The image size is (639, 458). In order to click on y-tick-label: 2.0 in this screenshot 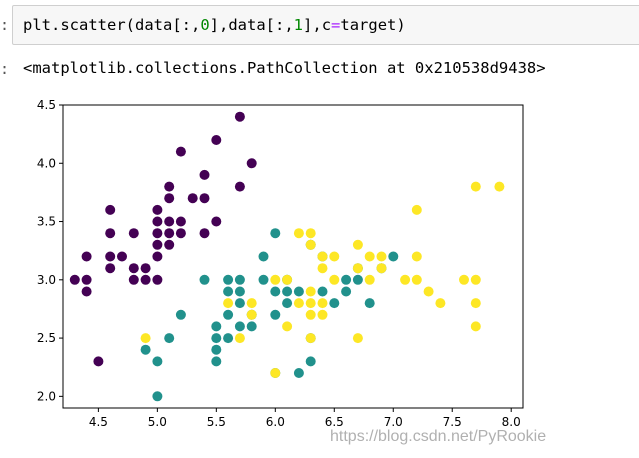, I will do `click(46, 396)`.